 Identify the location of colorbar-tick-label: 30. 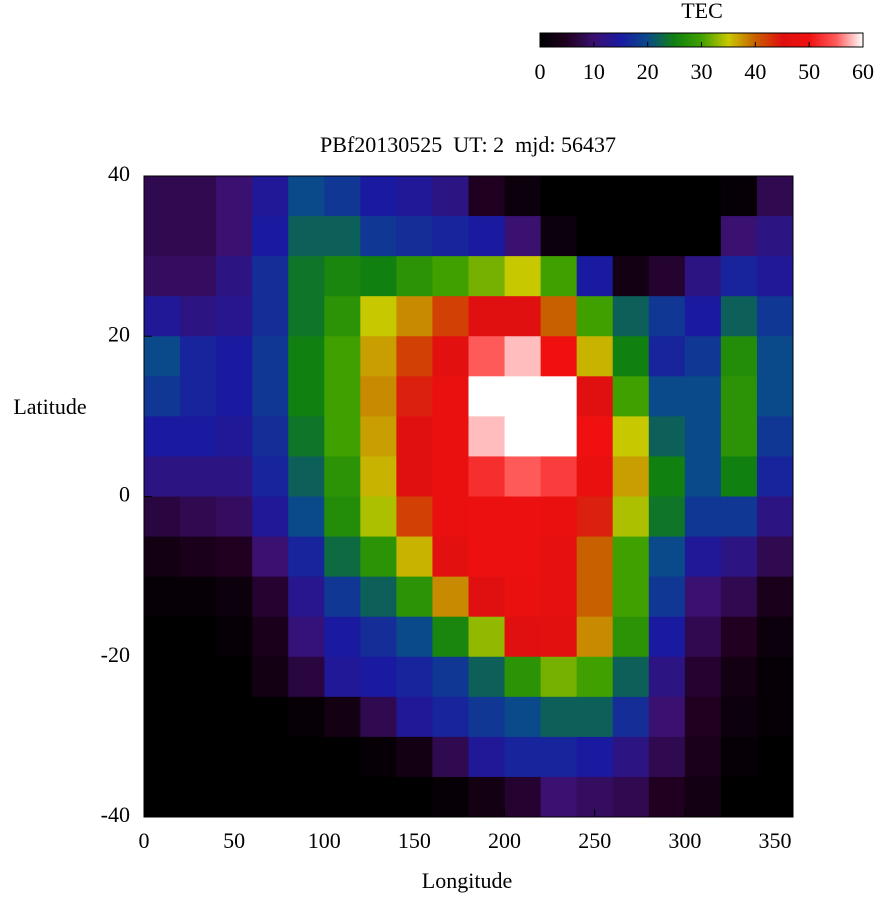
(702, 71).